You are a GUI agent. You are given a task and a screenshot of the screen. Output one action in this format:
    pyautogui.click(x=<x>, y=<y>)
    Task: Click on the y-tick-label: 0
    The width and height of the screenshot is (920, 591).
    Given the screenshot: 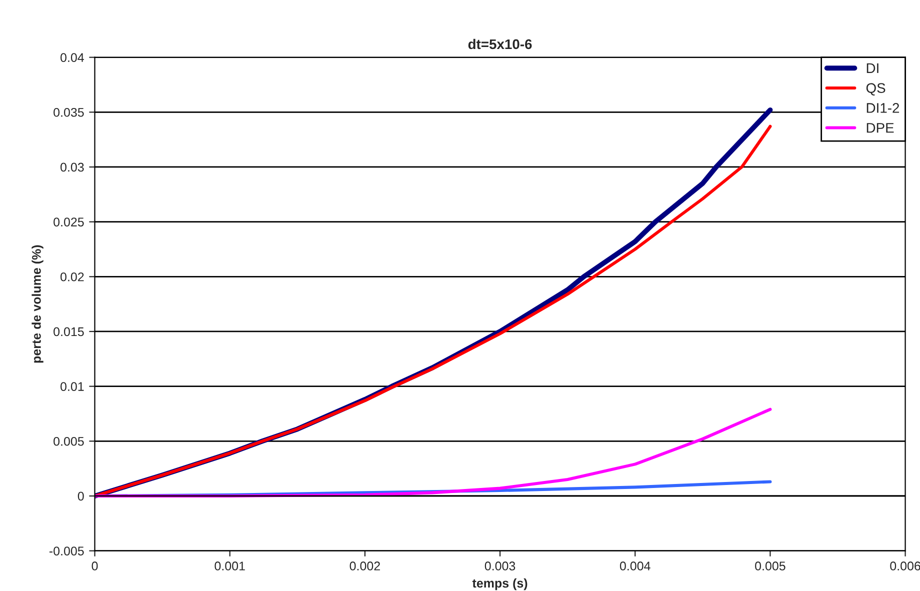 What is the action you would take?
    pyautogui.click(x=81, y=496)
    